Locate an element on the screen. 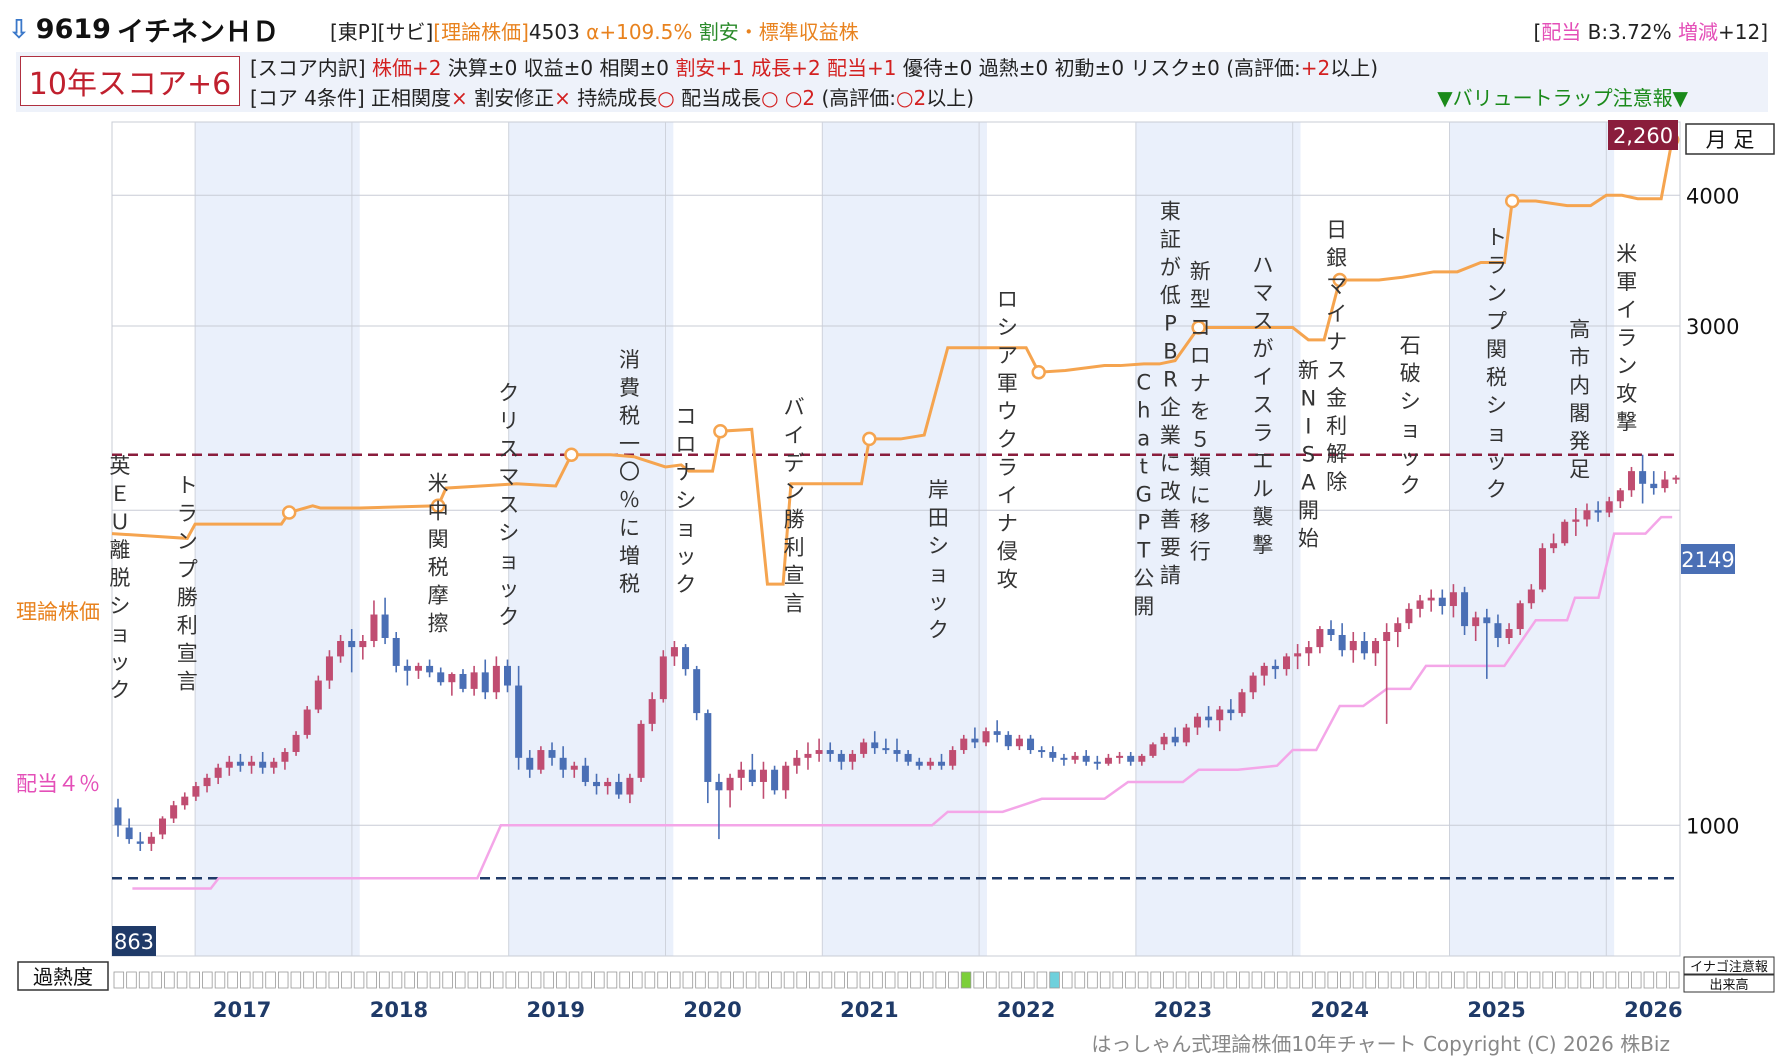  theory-marker is located at coordinates (869, 439).